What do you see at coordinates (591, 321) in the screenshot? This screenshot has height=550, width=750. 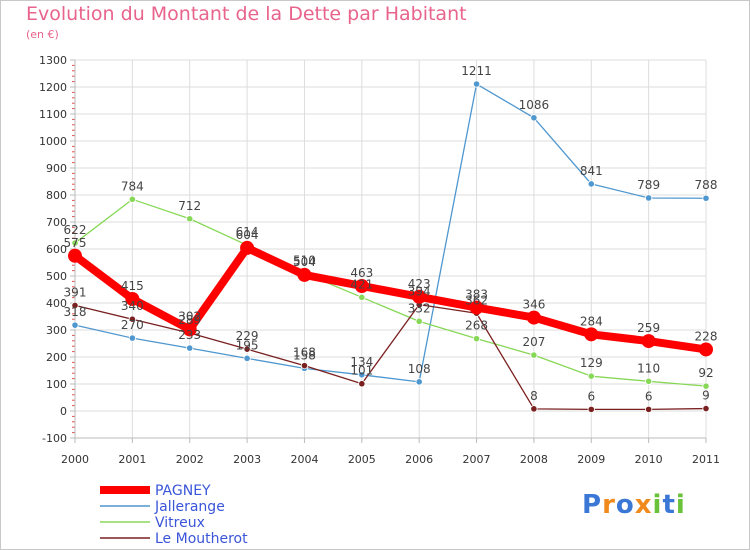 I see `data-label: 284` at bounding box center [591, 321].